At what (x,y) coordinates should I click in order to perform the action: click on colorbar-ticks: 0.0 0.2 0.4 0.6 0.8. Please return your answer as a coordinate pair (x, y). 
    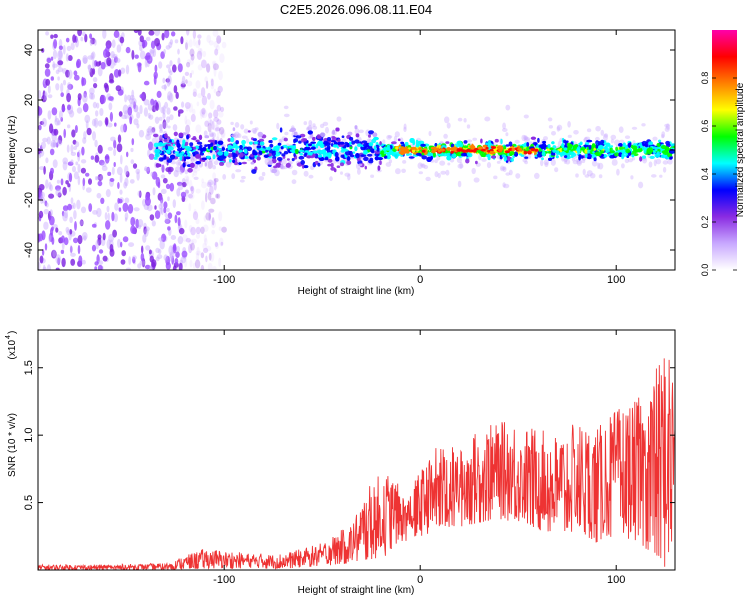
    Looking at the image, I should click on (718, 174).